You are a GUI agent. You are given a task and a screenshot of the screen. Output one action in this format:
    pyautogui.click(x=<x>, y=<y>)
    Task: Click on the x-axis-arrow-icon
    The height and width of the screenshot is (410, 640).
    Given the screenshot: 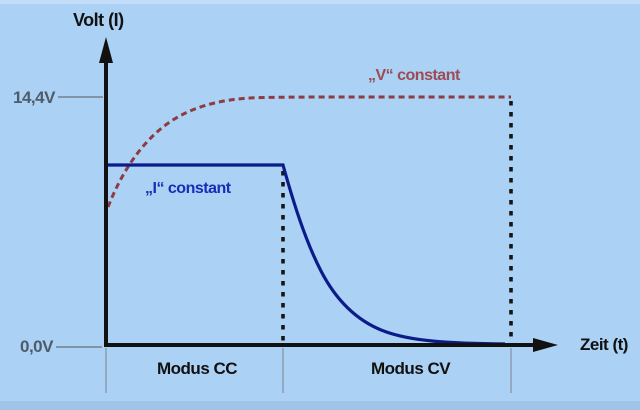 What is the action you would take?
    pyautogui.click(x=545, y=345)
    